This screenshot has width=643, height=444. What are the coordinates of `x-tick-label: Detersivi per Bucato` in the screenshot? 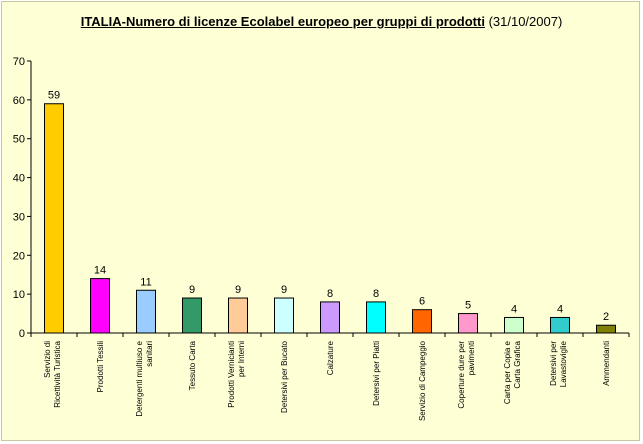 It's located at (284, 376).